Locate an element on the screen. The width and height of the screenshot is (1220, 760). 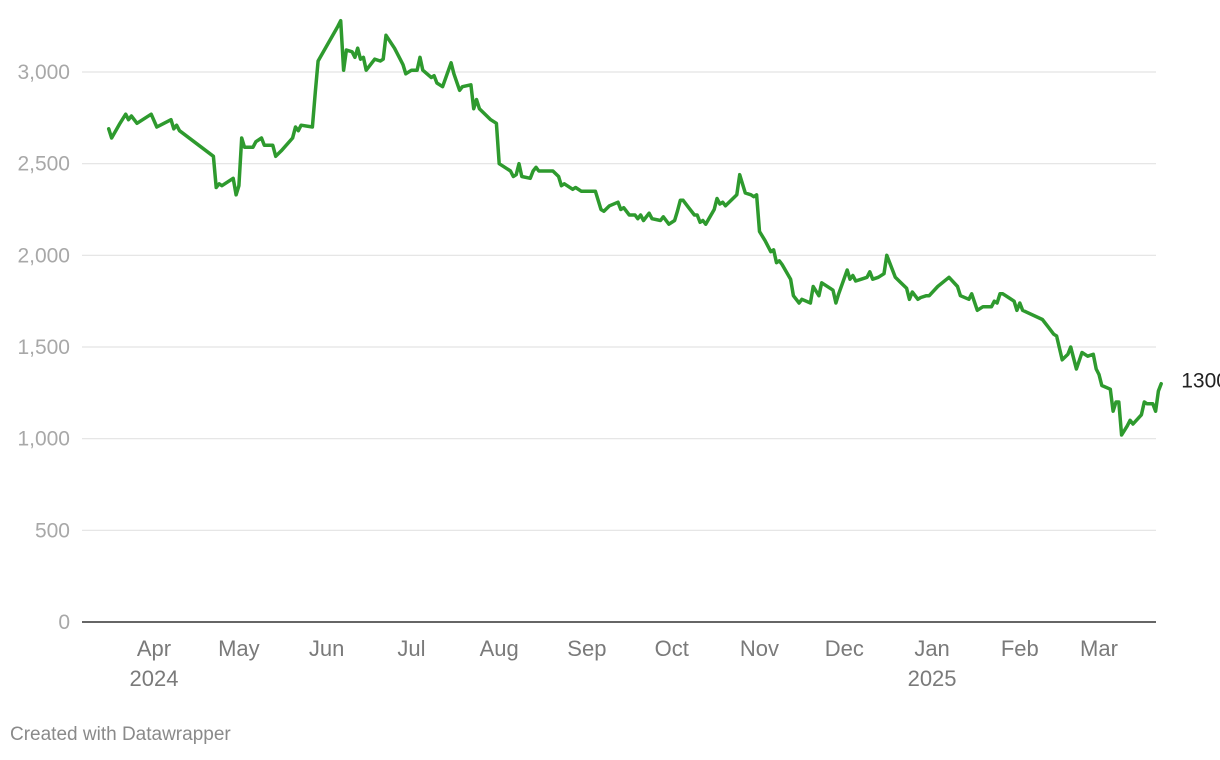
y-axis-tick-labels: 0 500 1,000 1,500 2,000 2,500 3,000 is located at coordinates (43, 347).